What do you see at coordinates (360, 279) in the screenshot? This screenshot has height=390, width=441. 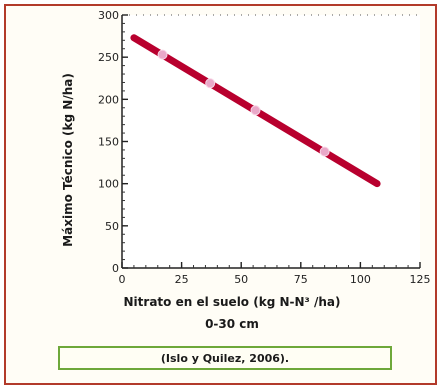 I see `x-tick-label: 100` at bounding box center [360, 279].